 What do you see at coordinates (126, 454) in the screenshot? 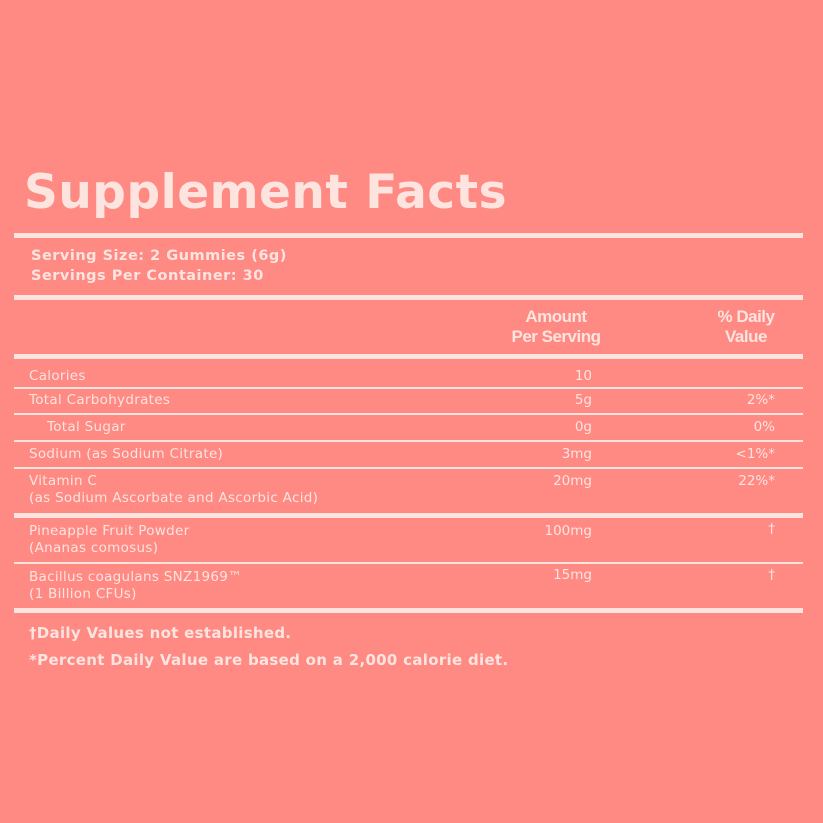
I see `nutrient-name: Sodium (as Sodium Citrate)` at bounding box center [126, 454].